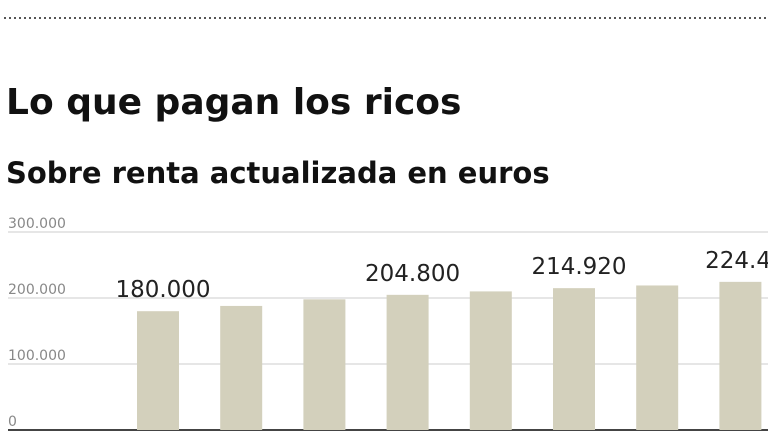 This screenshot has height=432, width=768. I want to click on value-label: 224.46, so click(736, 261).